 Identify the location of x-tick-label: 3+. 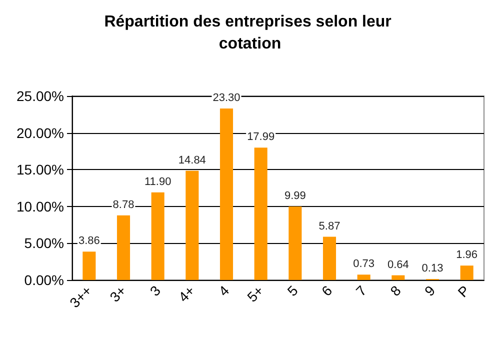
(118, 293).